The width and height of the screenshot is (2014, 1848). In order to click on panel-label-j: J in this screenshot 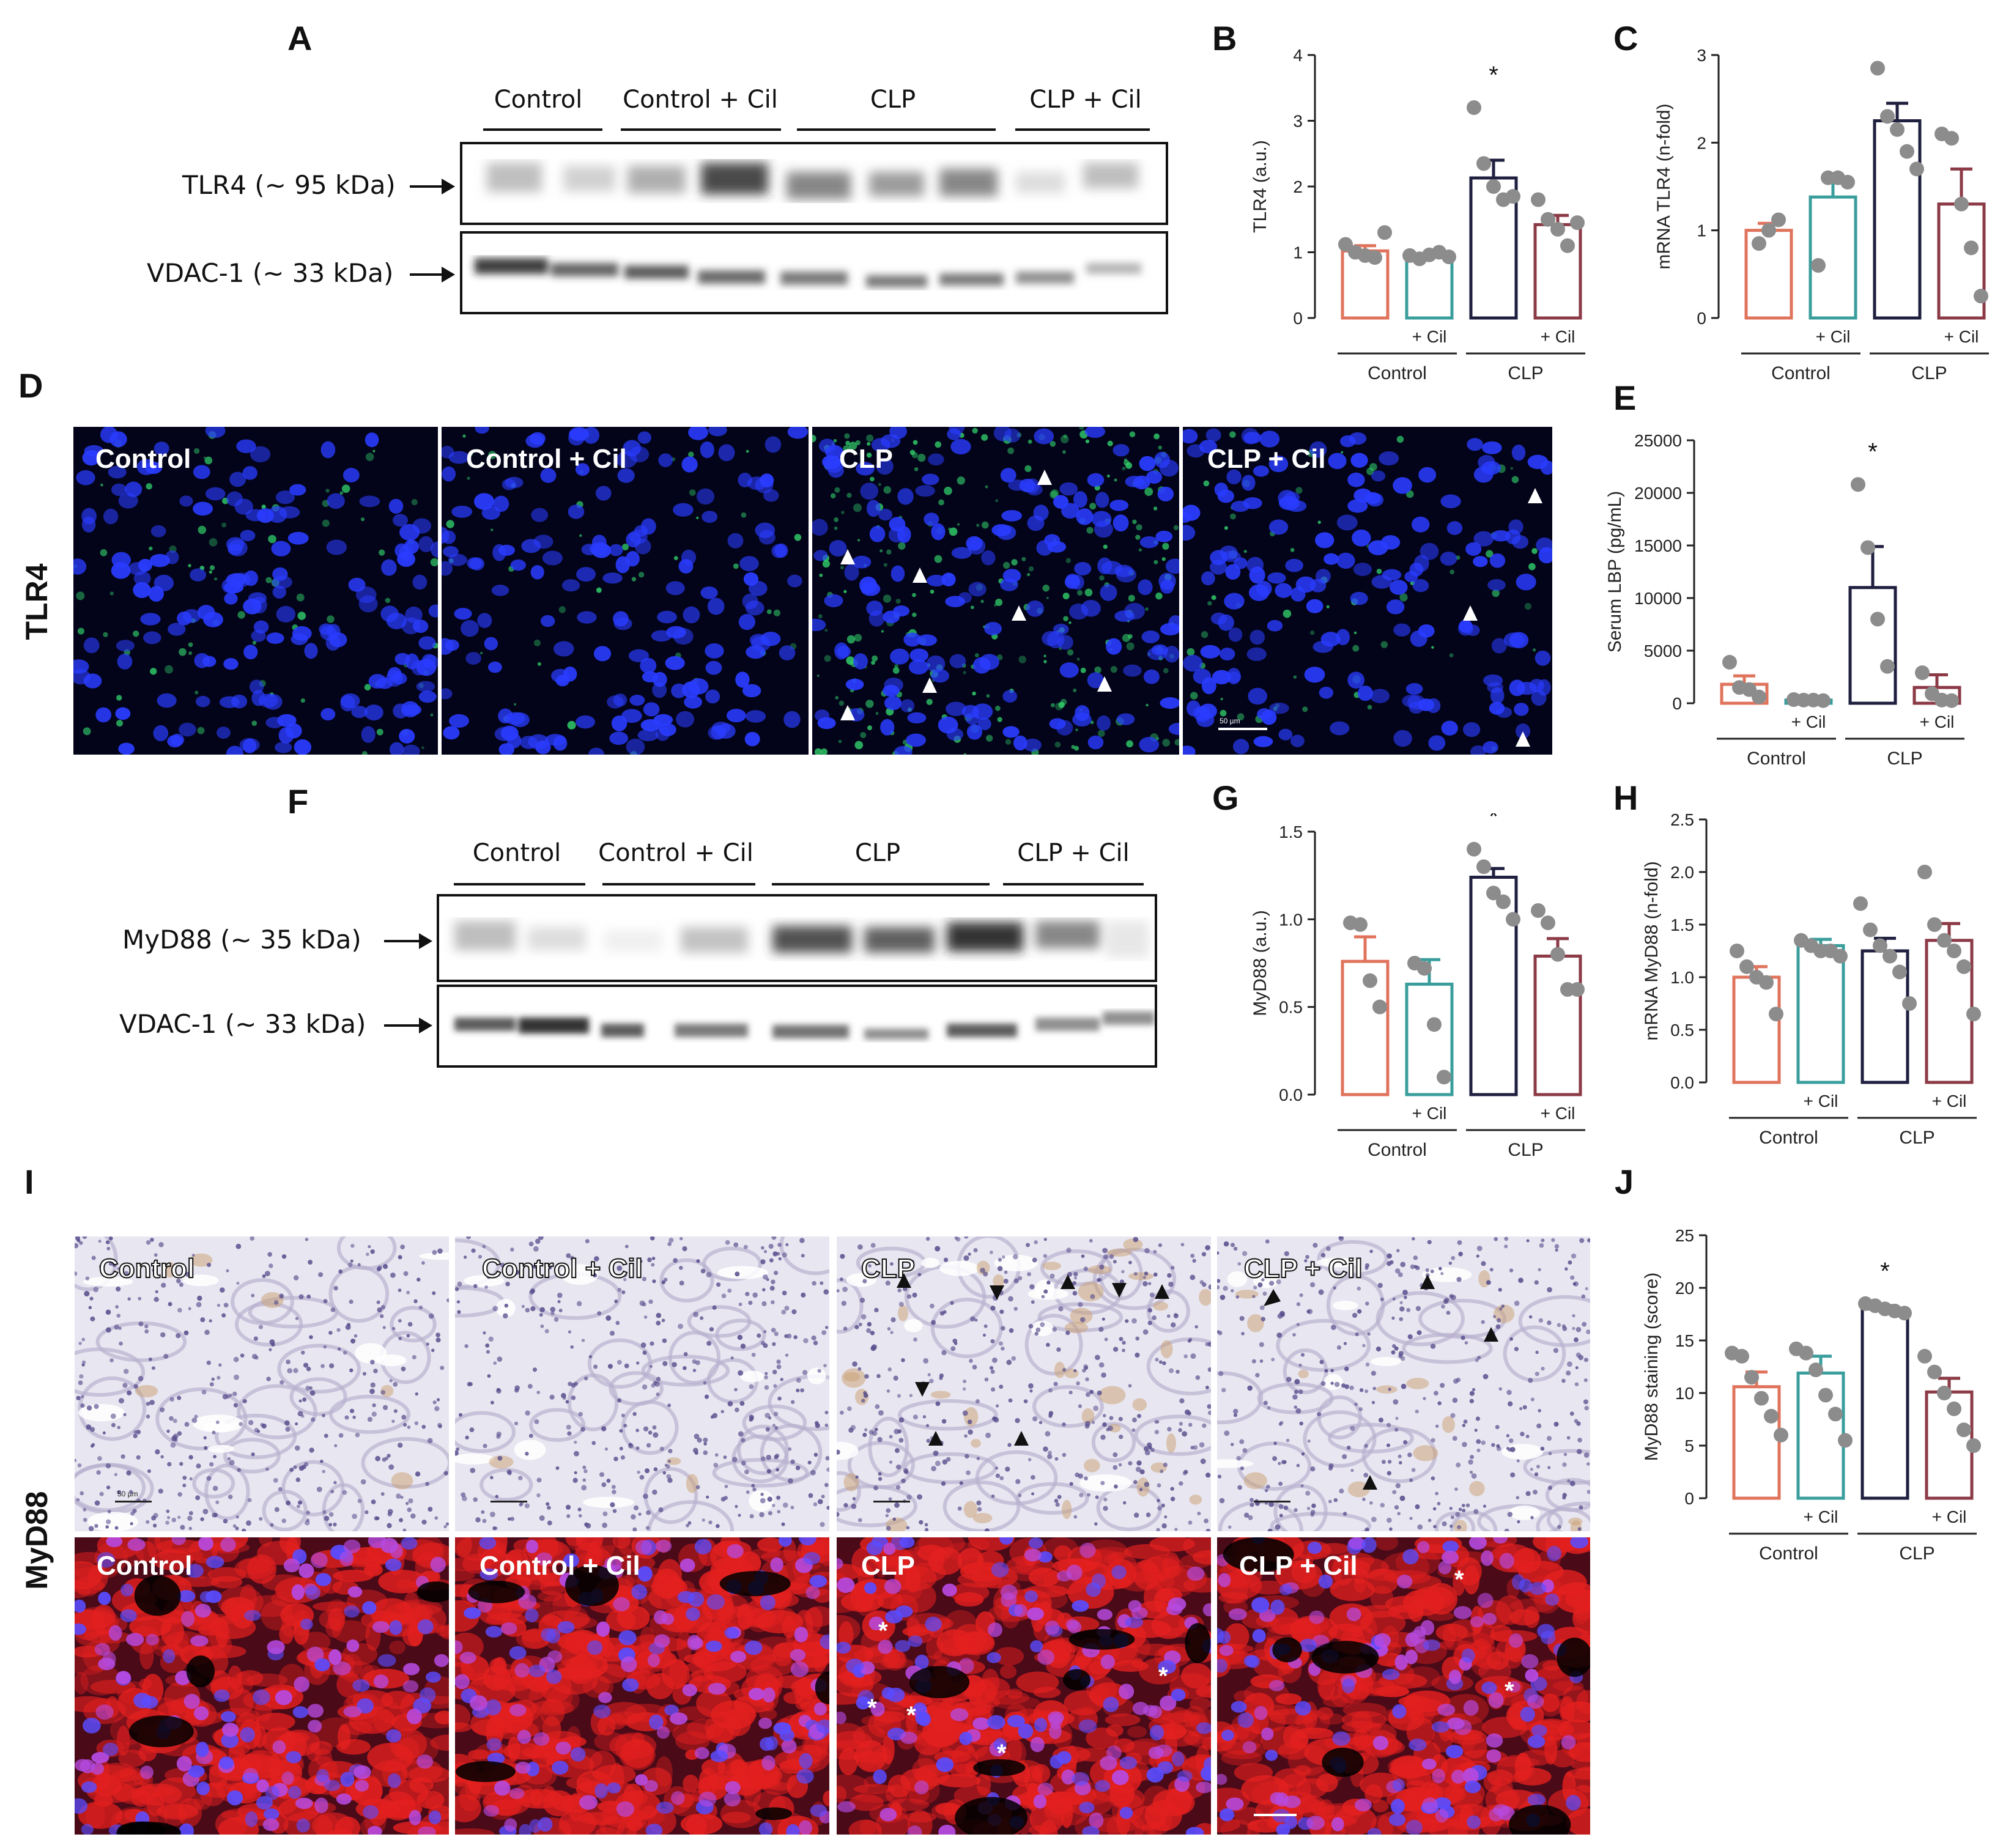, I will do `click(1624, 1181)`.